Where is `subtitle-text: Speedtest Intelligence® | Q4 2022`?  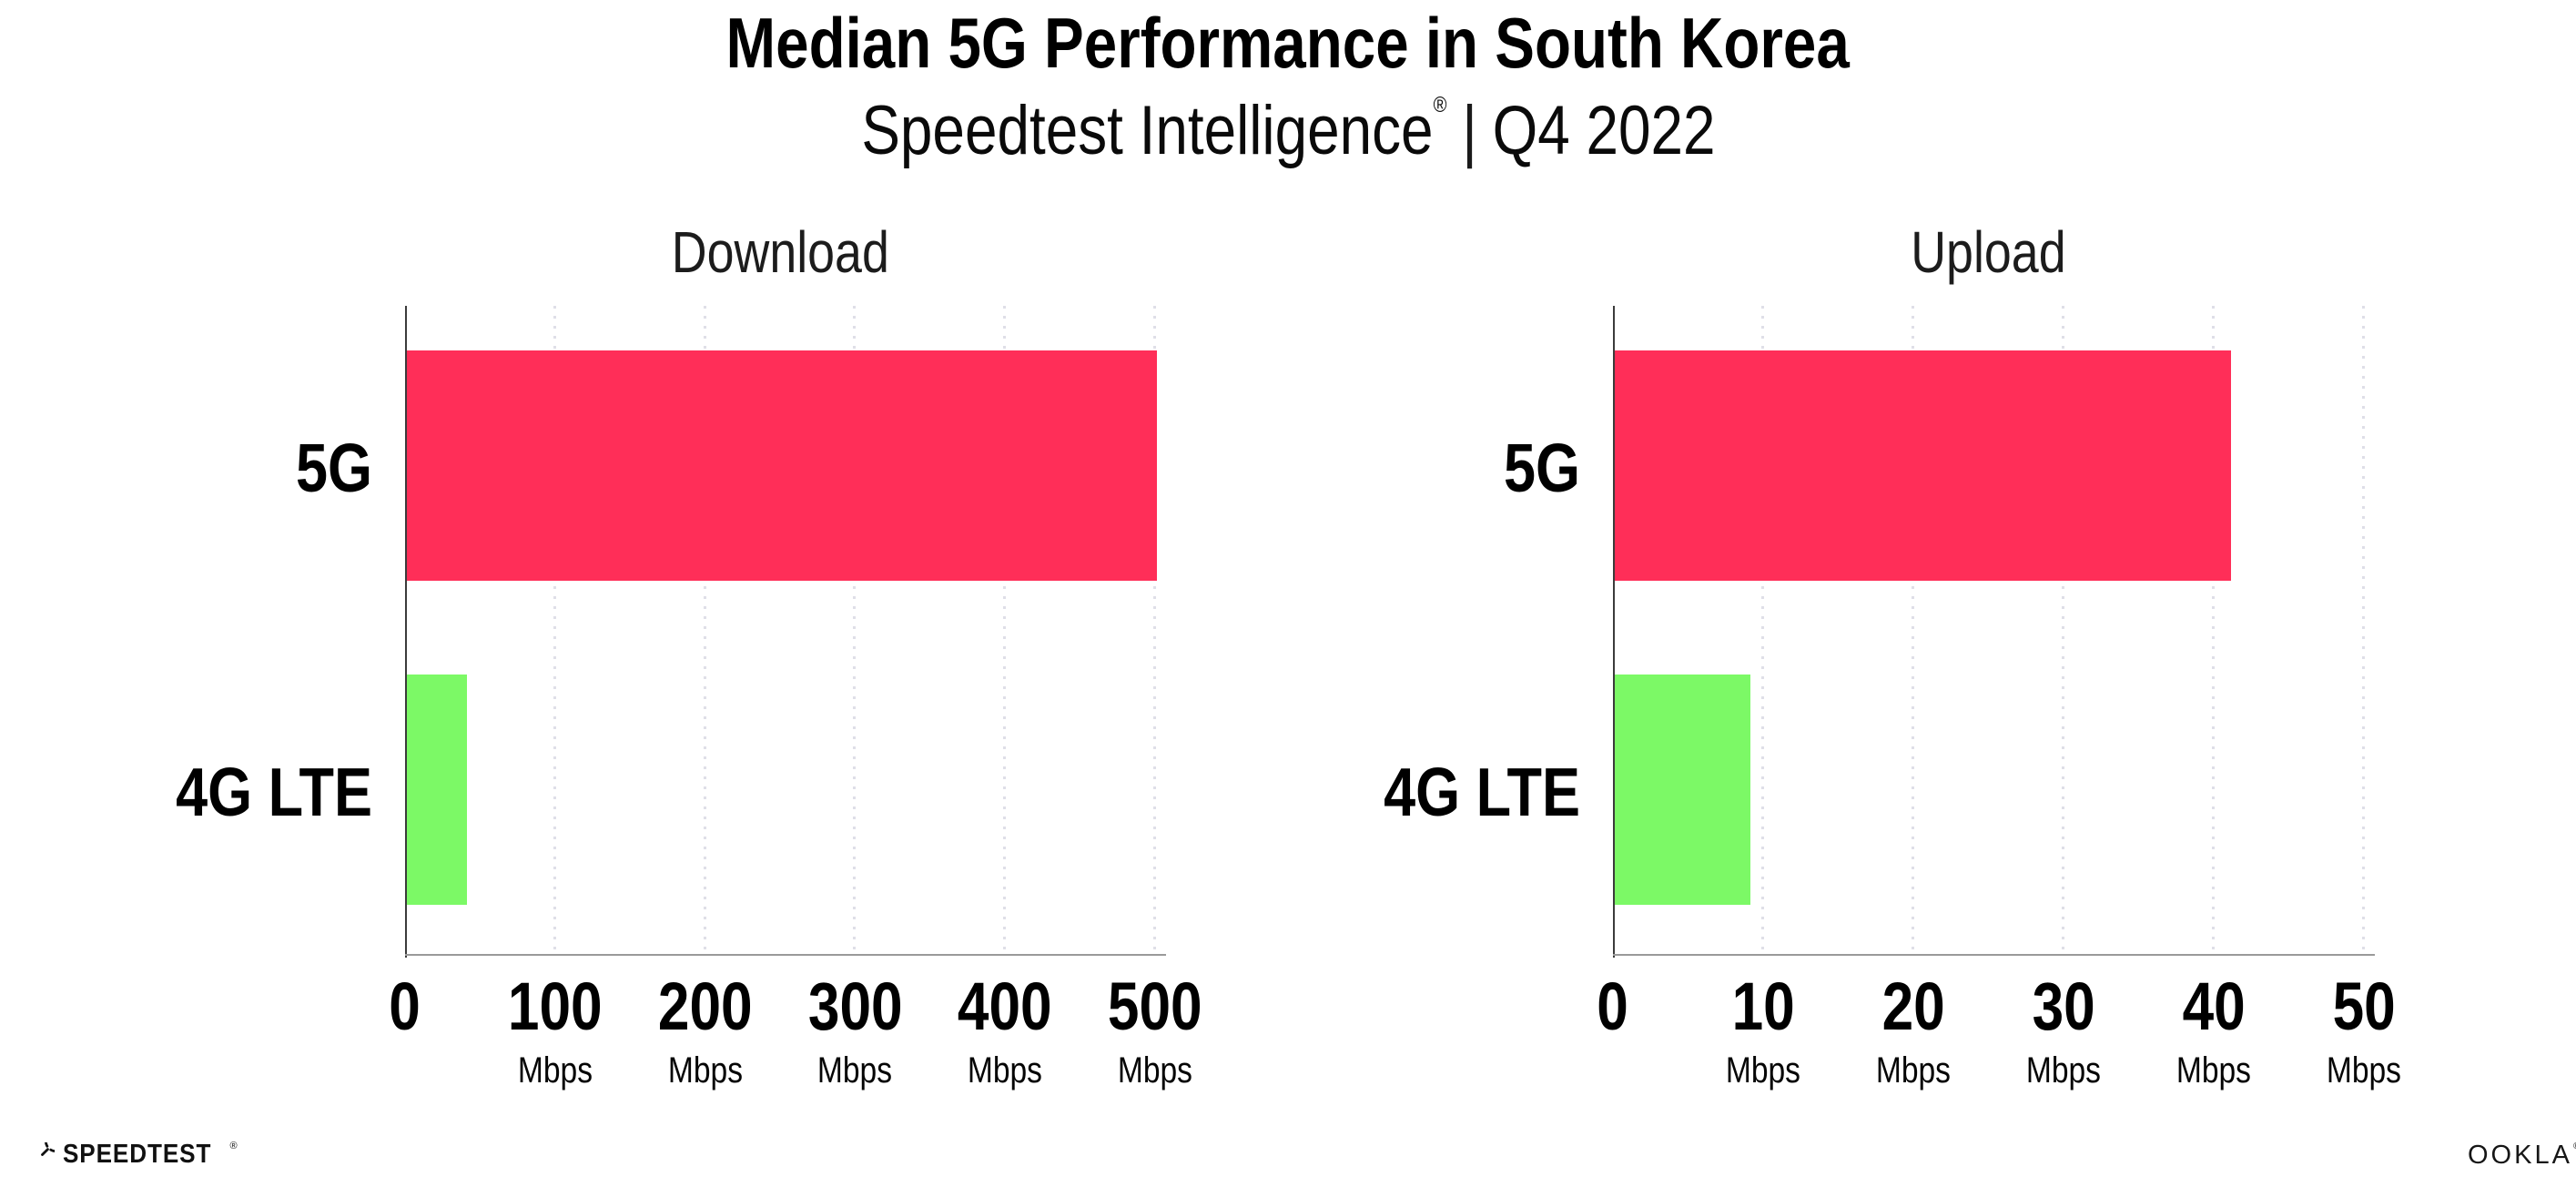 subtitle-text: Speedtest Intelligence® | Q4 2022 is located at coordinates (1288, 132).